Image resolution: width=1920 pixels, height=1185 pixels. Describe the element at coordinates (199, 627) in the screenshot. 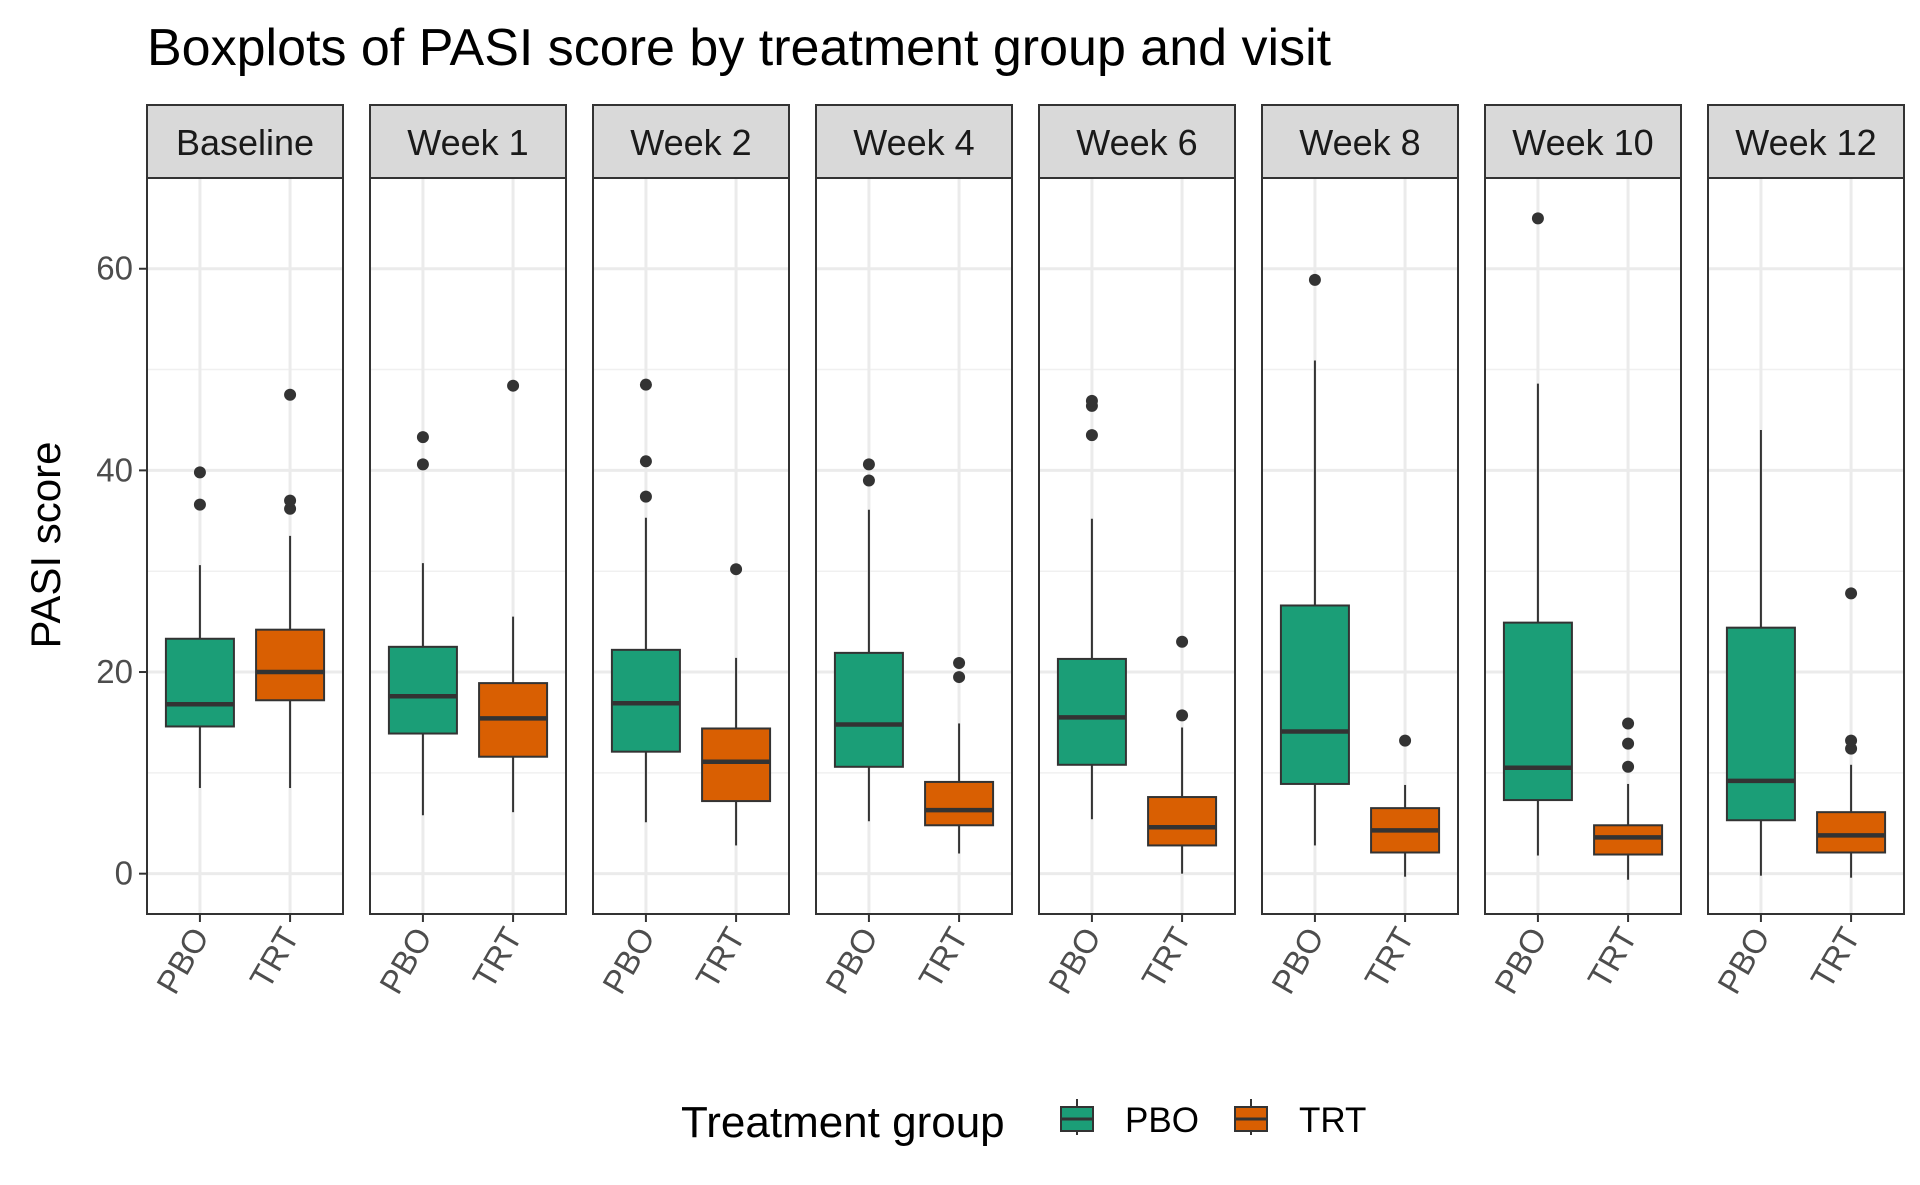

I see `box-baseline-pbo` at that location.